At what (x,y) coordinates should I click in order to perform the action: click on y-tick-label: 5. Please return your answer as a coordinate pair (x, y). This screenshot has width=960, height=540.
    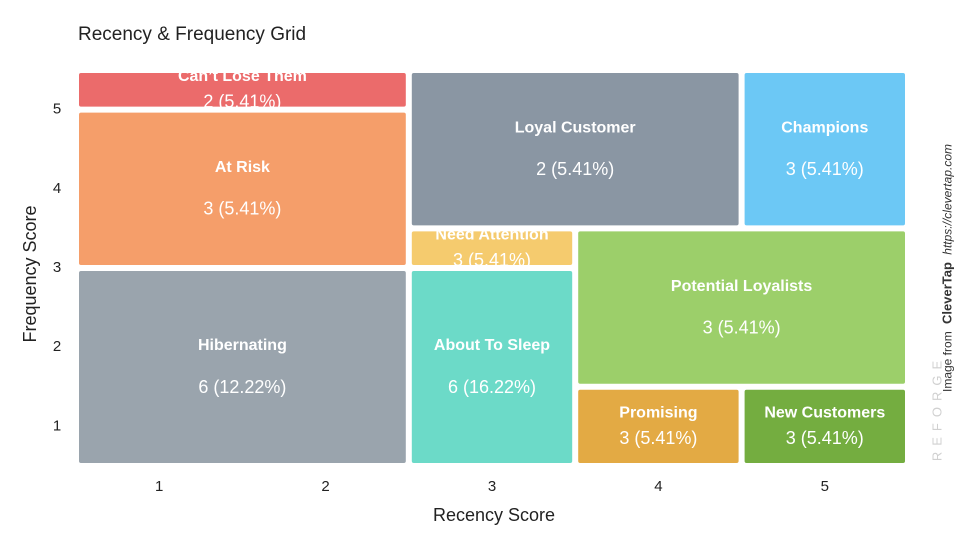
    Looking at the image, I should click on (57, 109).